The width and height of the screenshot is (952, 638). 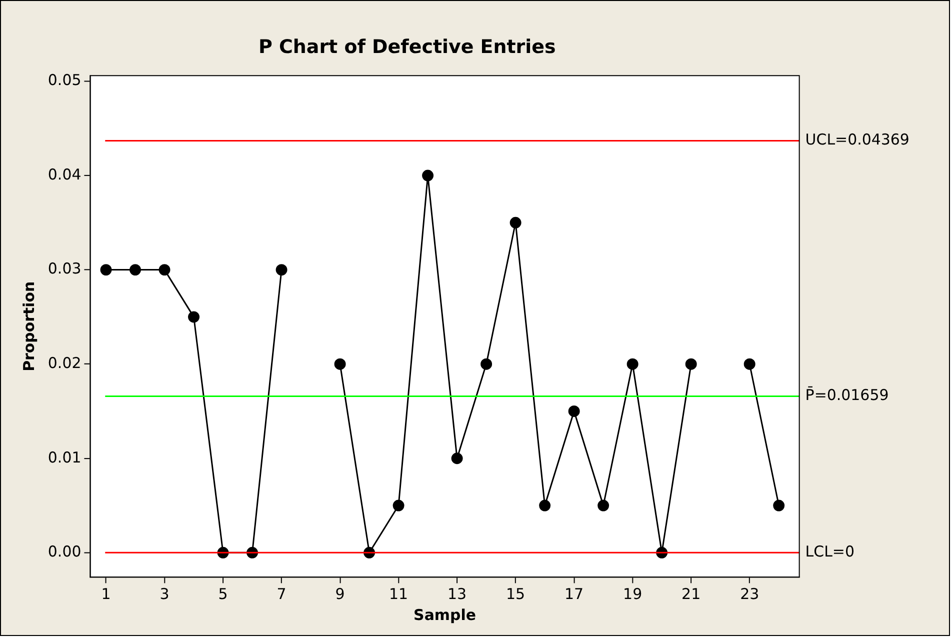 What do you see at coordinates (750, 594) in the screenshot?
I see `x-tick-label: 23` at bounding box center [750, 594].